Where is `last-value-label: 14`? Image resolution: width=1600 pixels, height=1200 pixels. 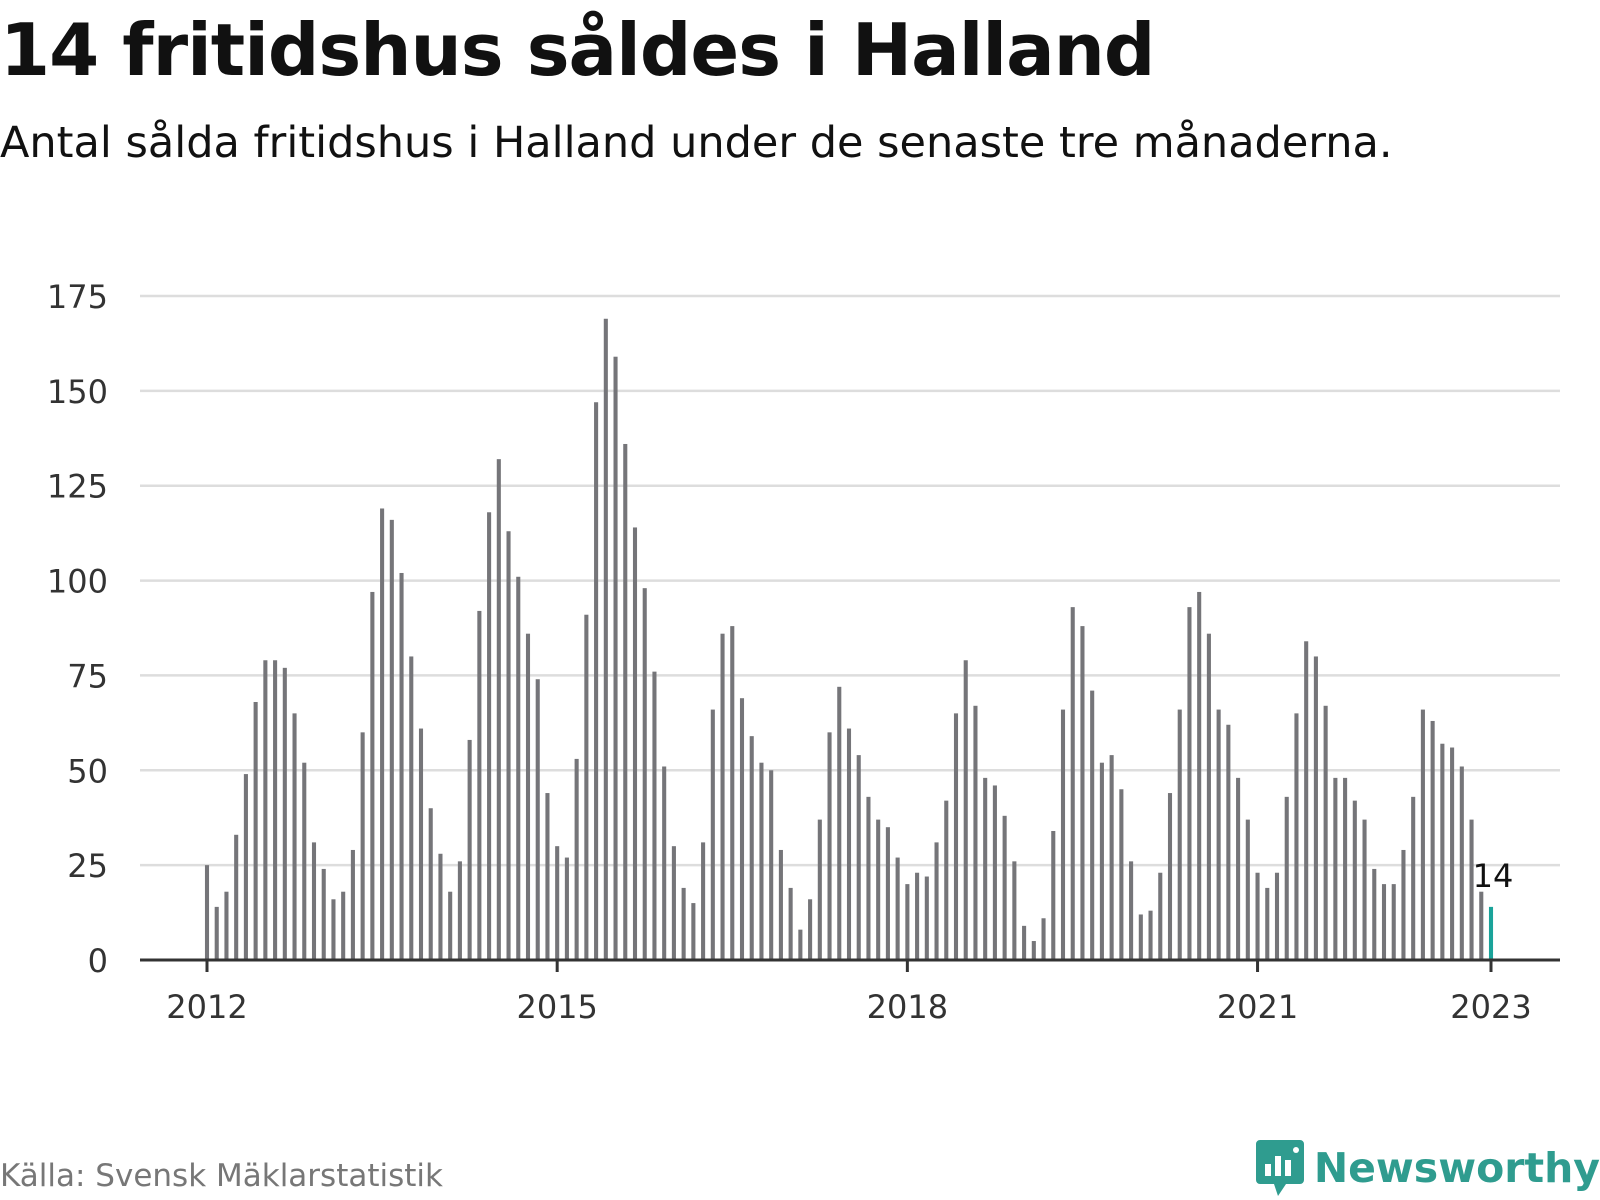 last-value-label: 14 is located at coordinates (1493, 876).